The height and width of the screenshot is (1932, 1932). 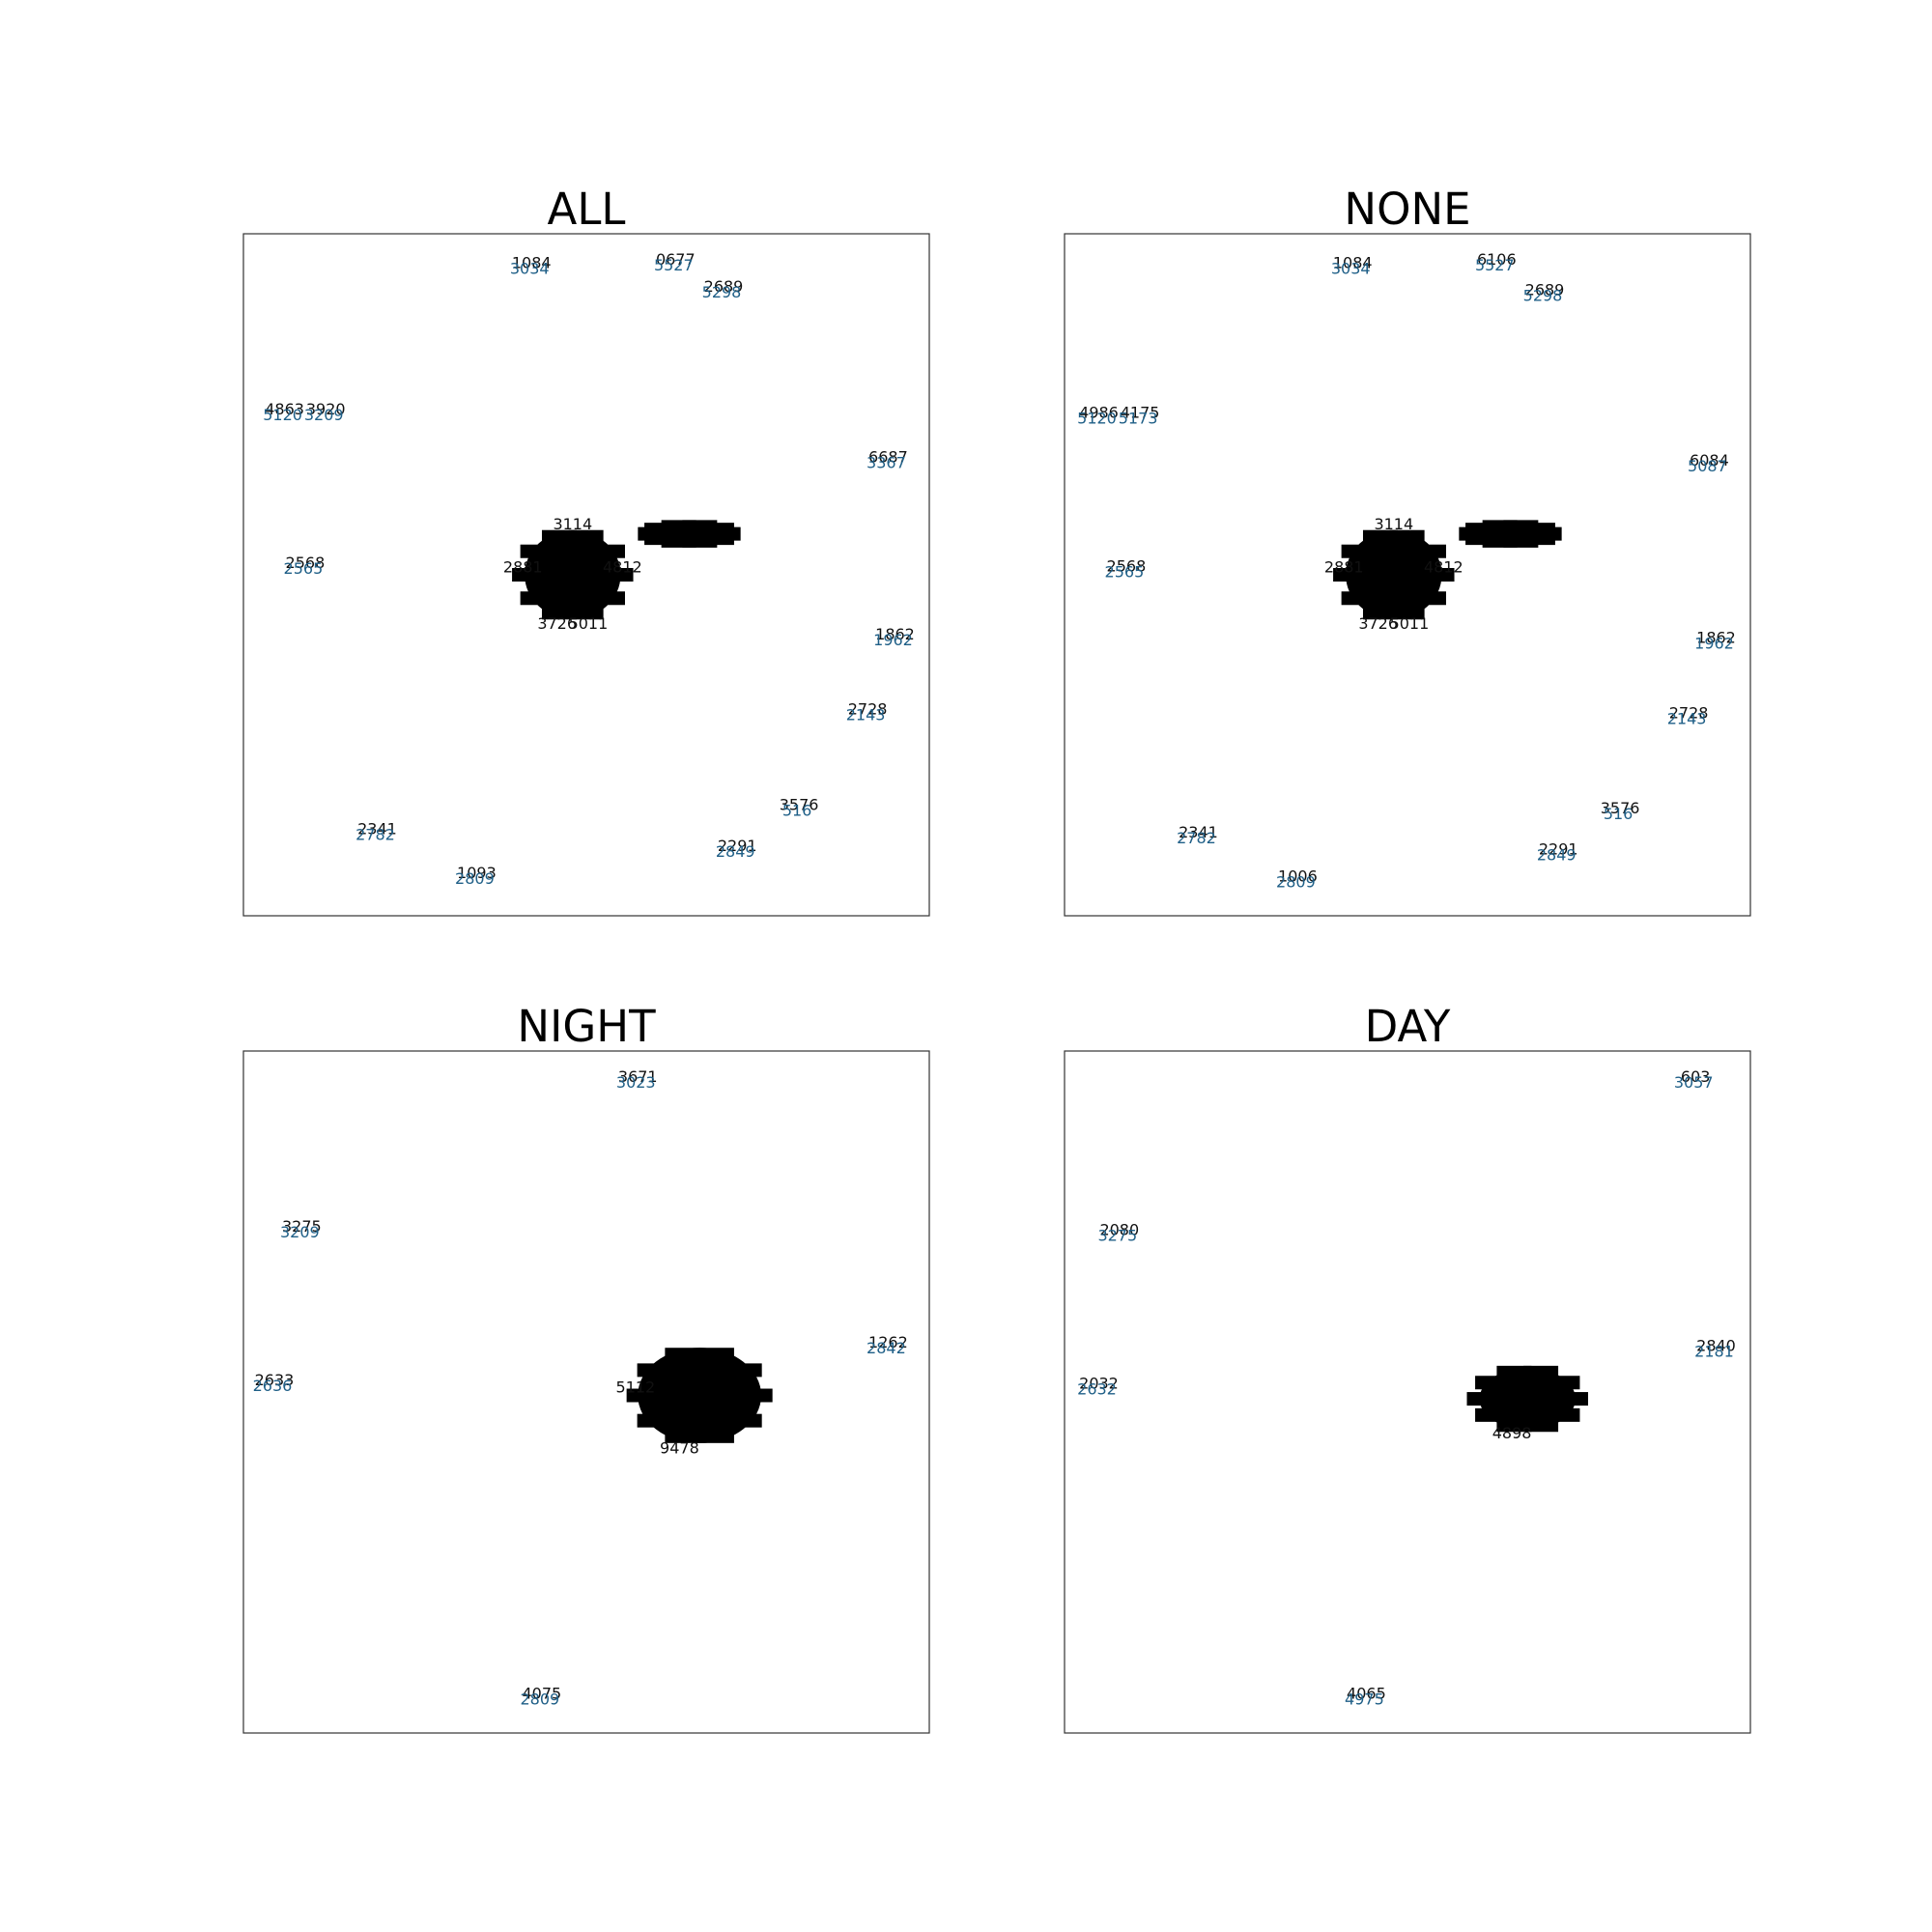 What do you see at coordinates (1298, 876) in the screenshot?
I see `node-label: 1006` at bounding box center [1298, 876].